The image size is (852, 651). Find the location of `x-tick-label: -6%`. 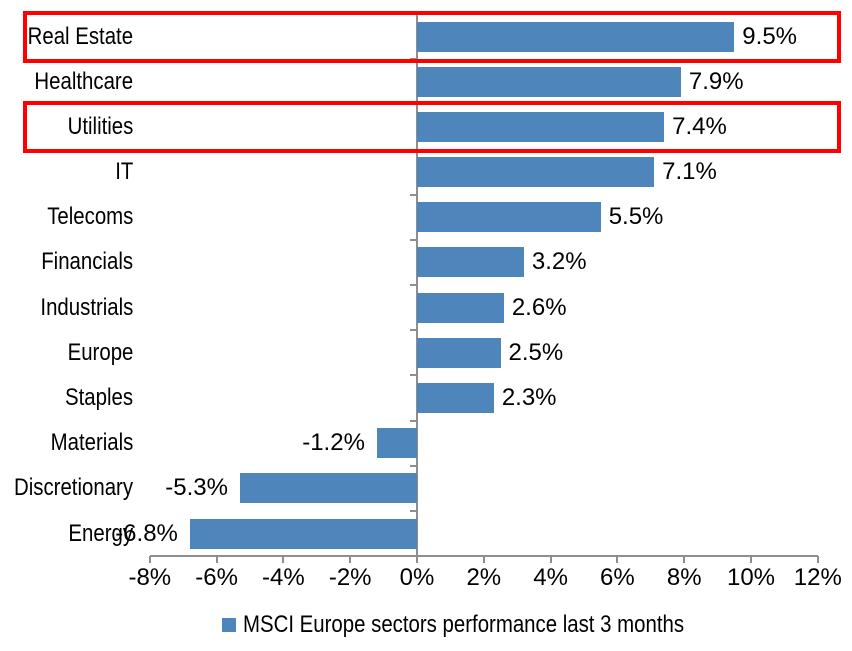

x-tick-label: -6% is located at coordinates (216, 578).